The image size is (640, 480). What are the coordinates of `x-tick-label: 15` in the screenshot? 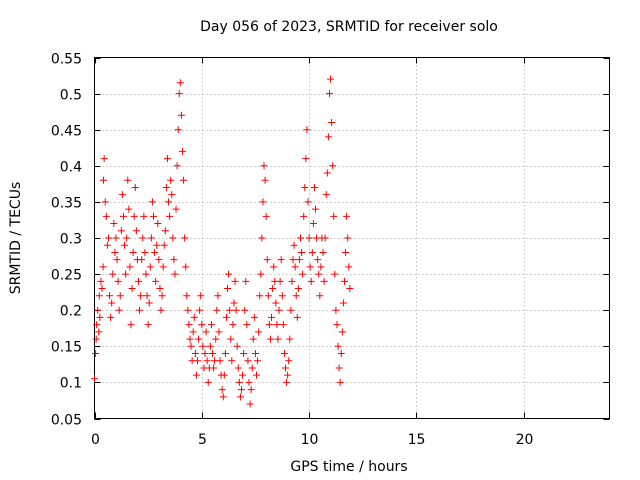 It's located at (417, 440).